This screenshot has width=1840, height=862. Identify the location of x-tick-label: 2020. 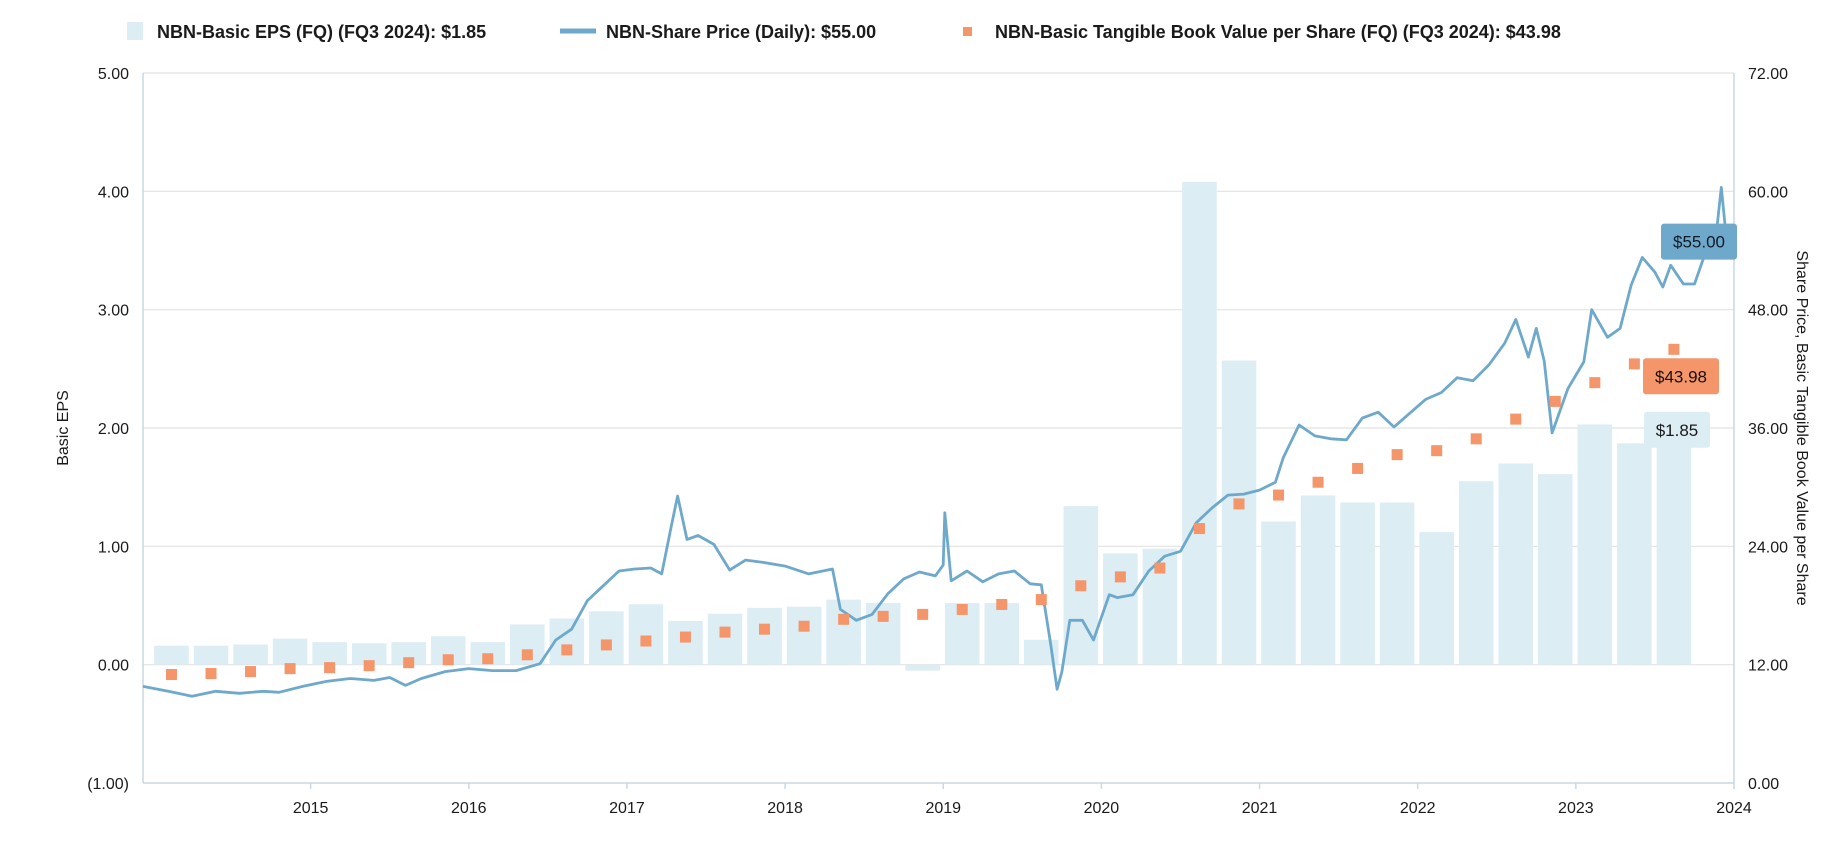
(1102, 808).